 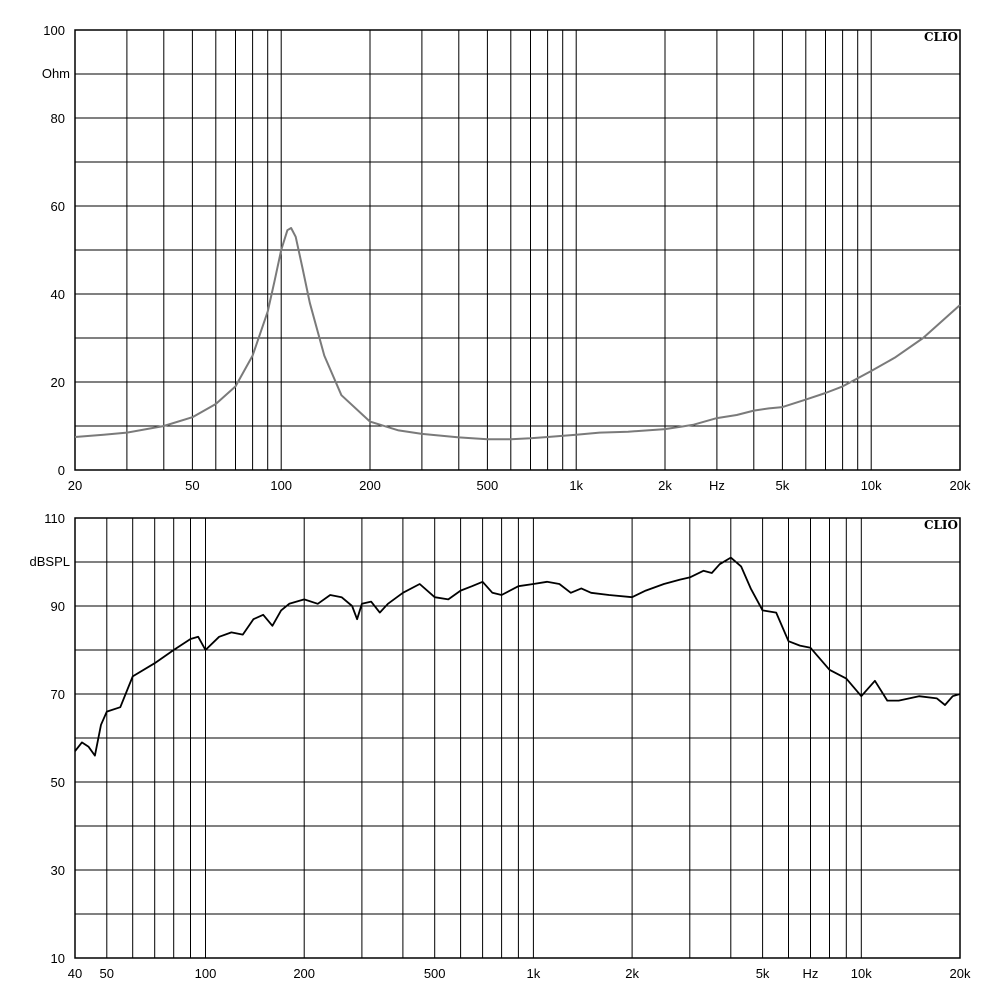 What do you see at coordinates (58, 782) in the screenshot?
I see `y-tick-label: 50` at bounding box center [58, 782].